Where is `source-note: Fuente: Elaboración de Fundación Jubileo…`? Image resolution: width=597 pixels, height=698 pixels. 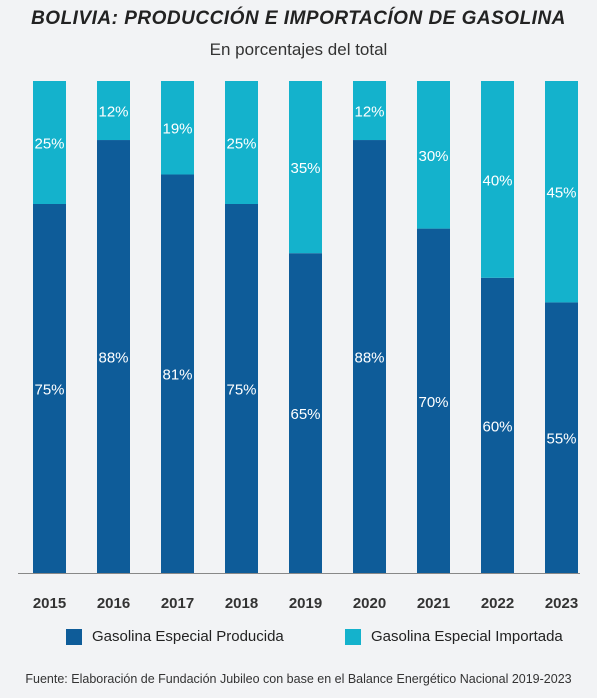
source-note: Fuente: Elaboración de Fundación Jubileo… is located at coordinates (298, 679).